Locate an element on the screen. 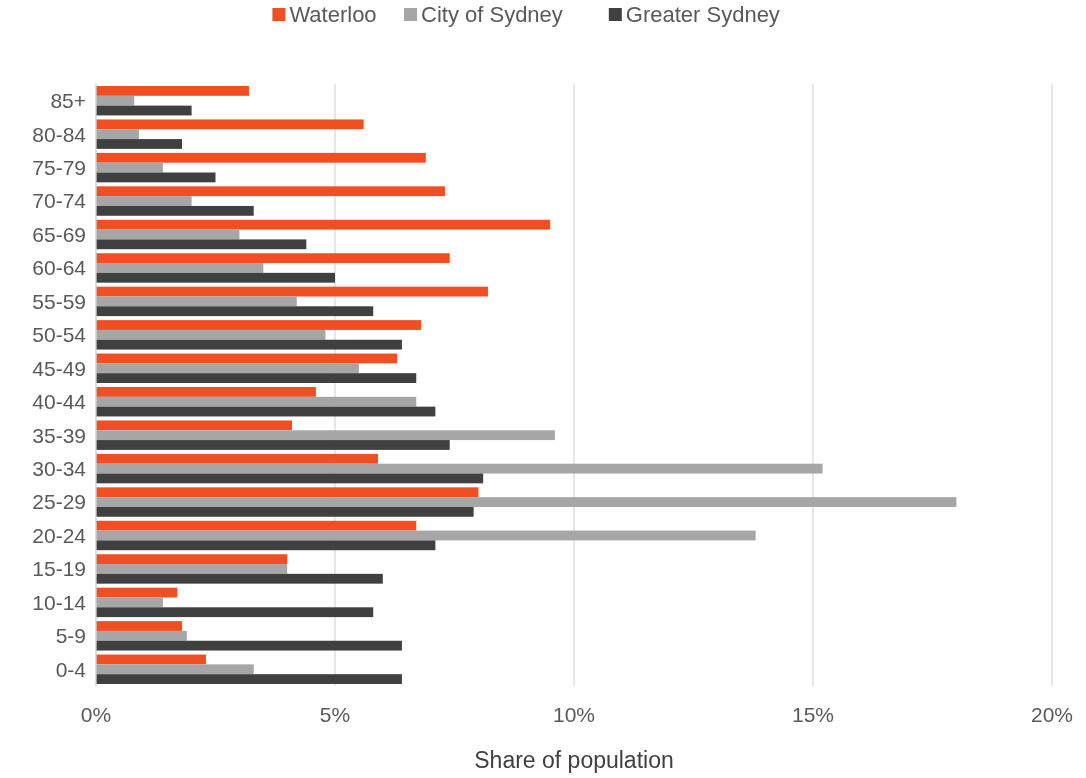  y-tick-label: 50-54 is located at coordinates (59, 335).